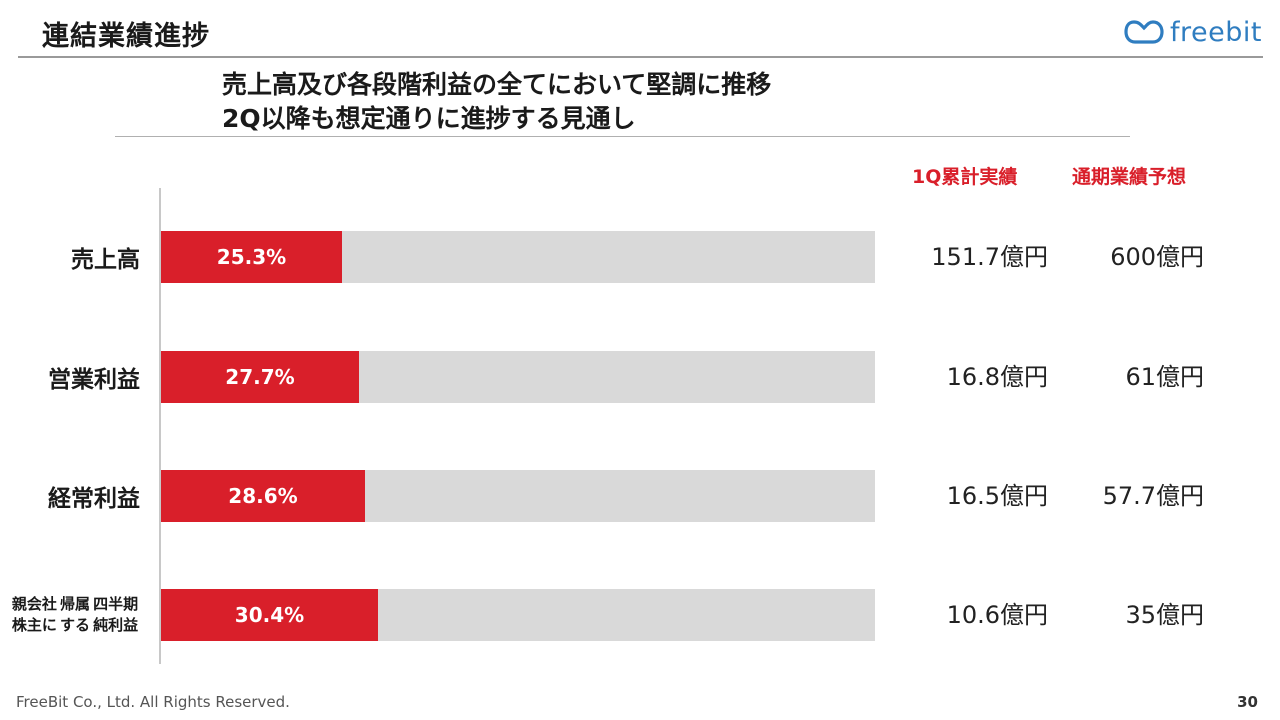 This screenshot has width=1280, height=720. What do you see at coordinates (94, 499) in the screenshot?
I see `category-label-line: 経常利益` at bounding box center [94, 499].